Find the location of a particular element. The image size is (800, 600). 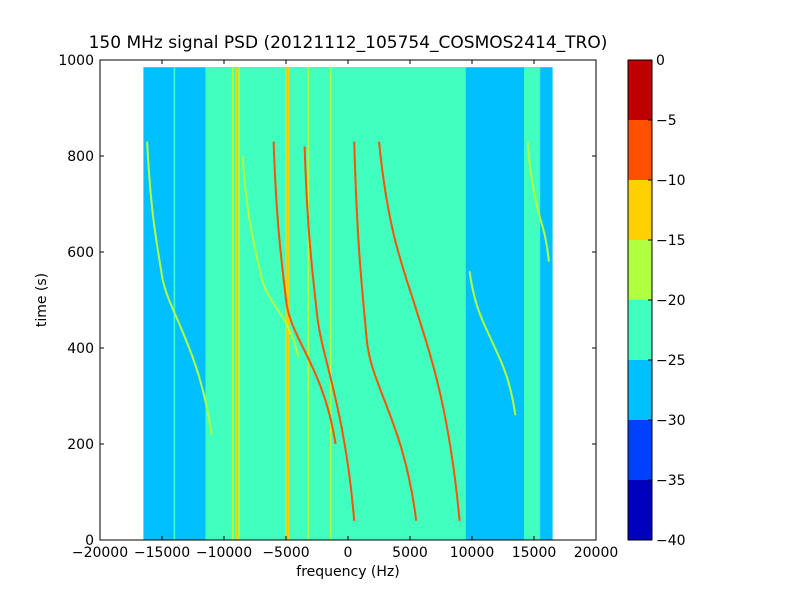

colorbar-tick-label: −5 is located at coordinates (666, 121).